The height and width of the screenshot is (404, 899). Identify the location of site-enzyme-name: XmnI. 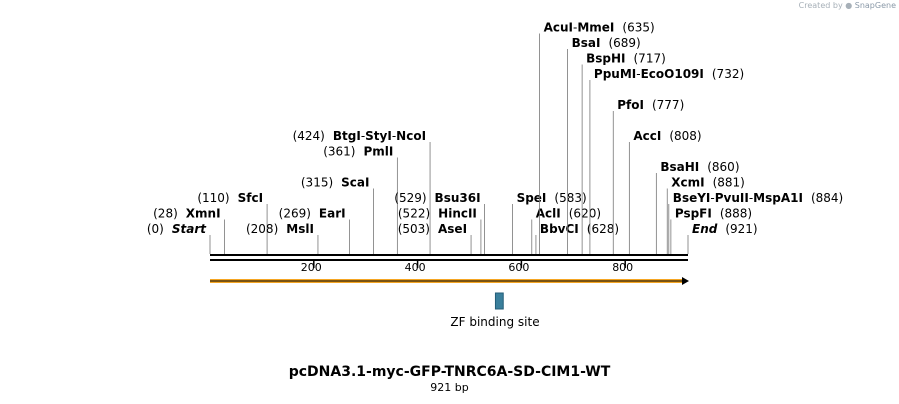
(203, 214).